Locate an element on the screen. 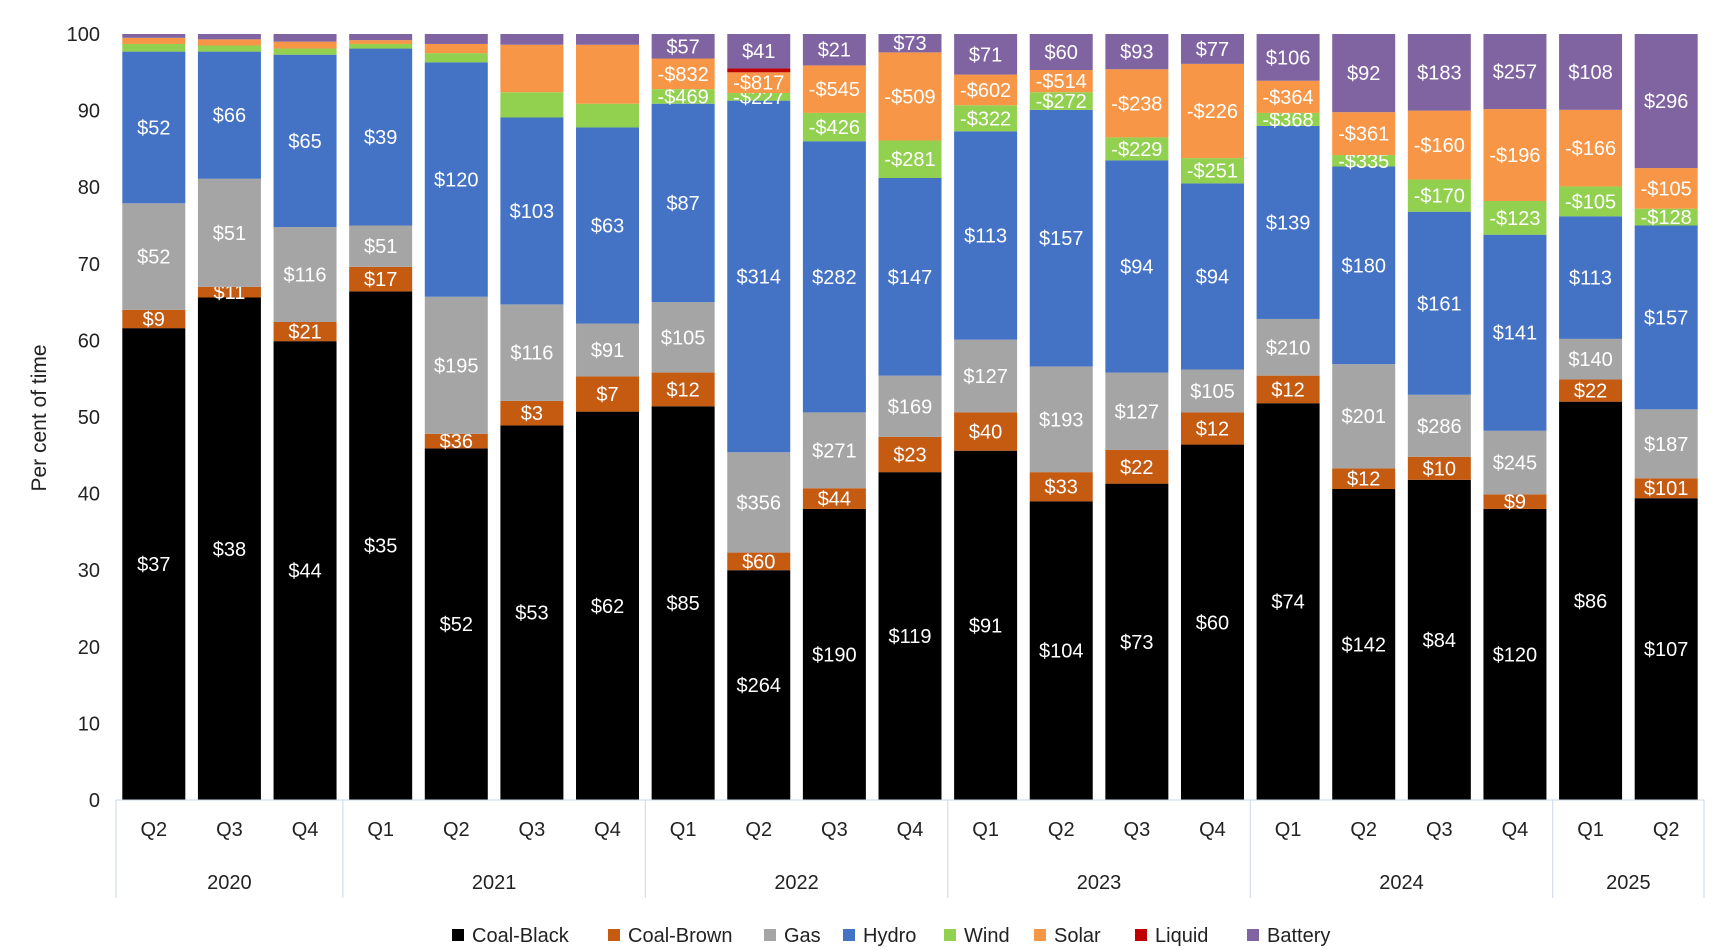 Image resolution: width=1717 pixels, height=949 pixels. data-label: $286 is located at coordinates (1439, 427).